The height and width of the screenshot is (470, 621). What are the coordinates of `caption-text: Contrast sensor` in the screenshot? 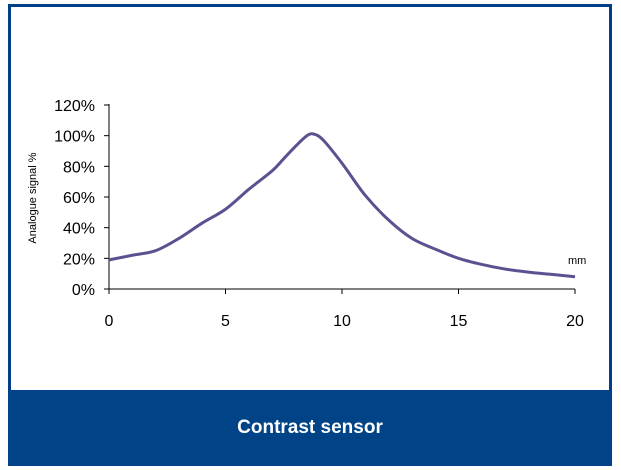 It's located at (310, 427).